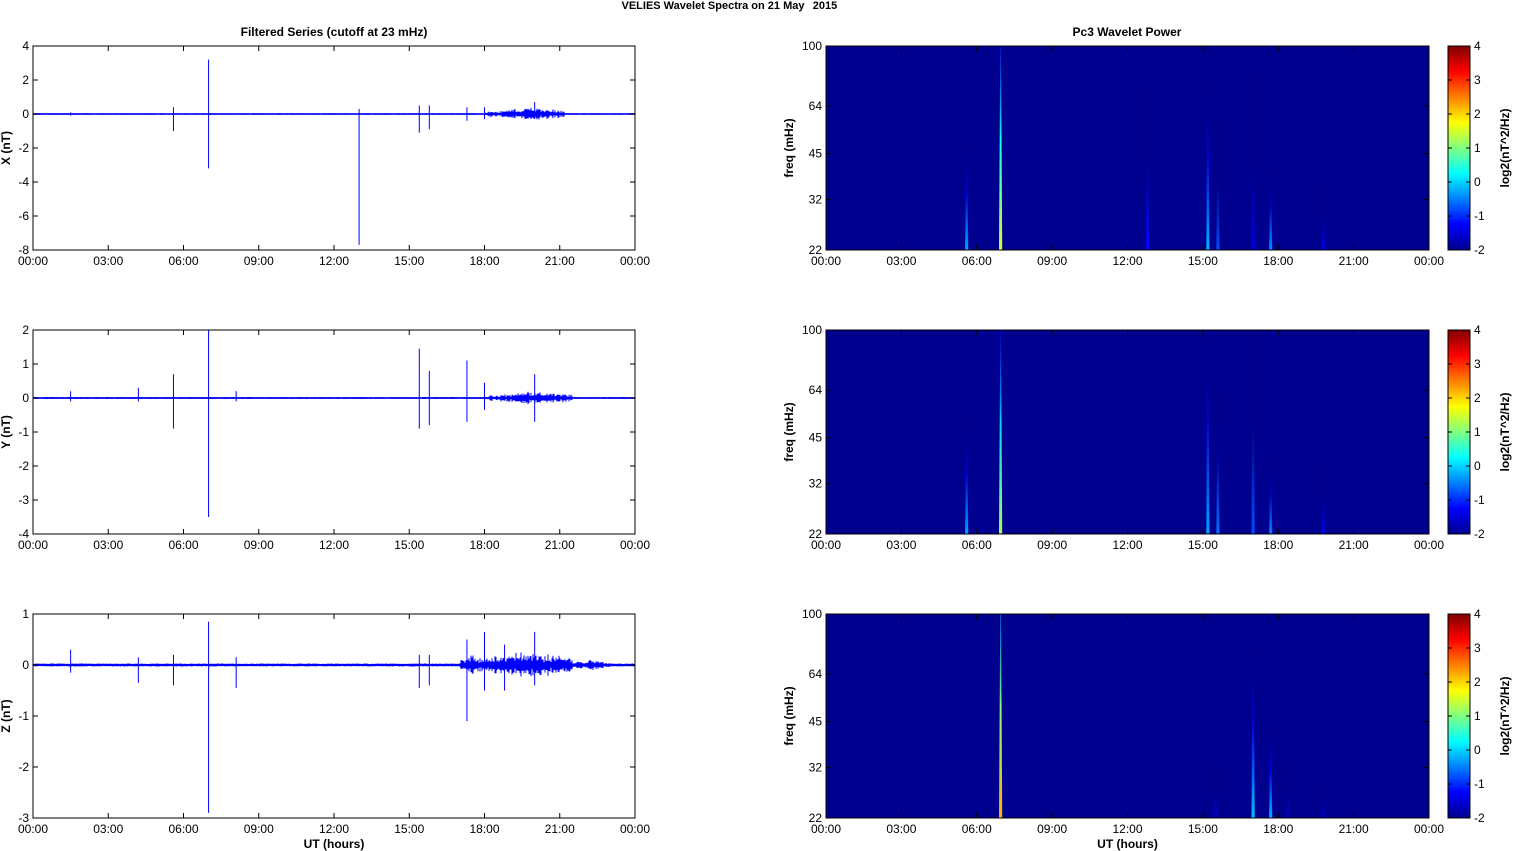  What do you see at coordinates (1479, 818) in the screenshot?
I see `wavelet-z-colorbar-tick-label: -2` at bounding box center [1479, 818].